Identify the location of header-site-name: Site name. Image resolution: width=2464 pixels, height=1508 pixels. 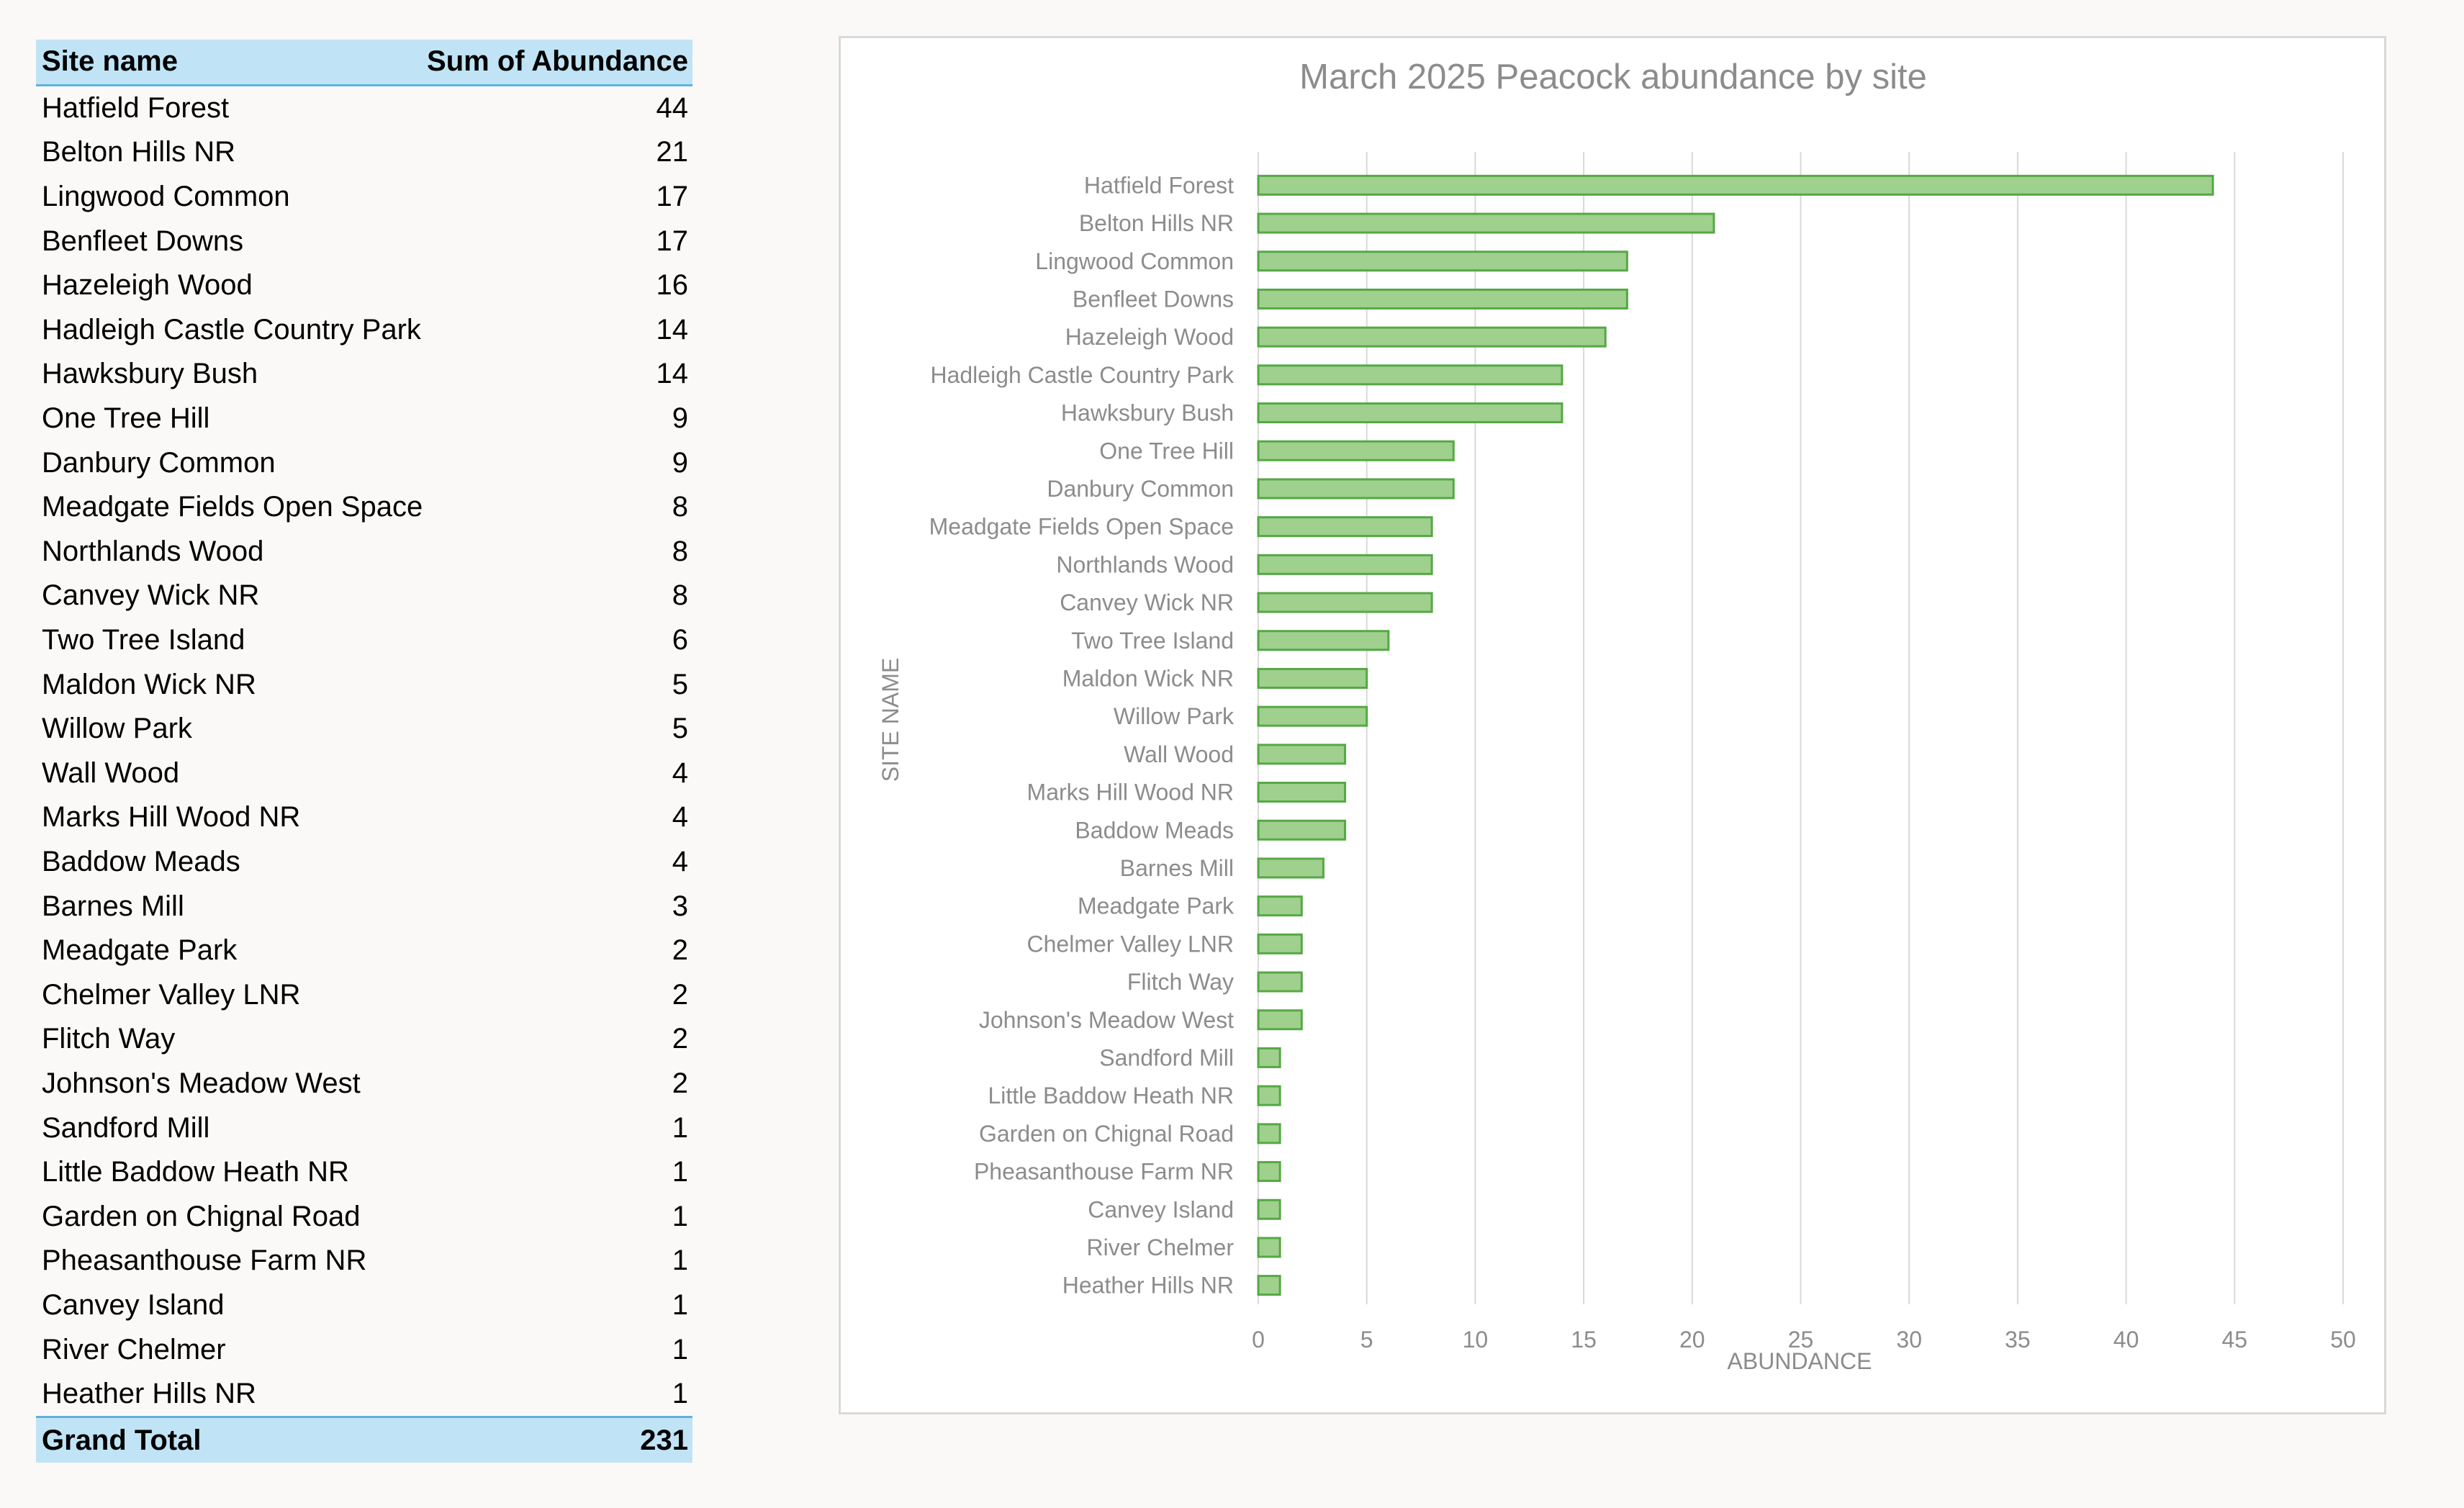
(223, 63).